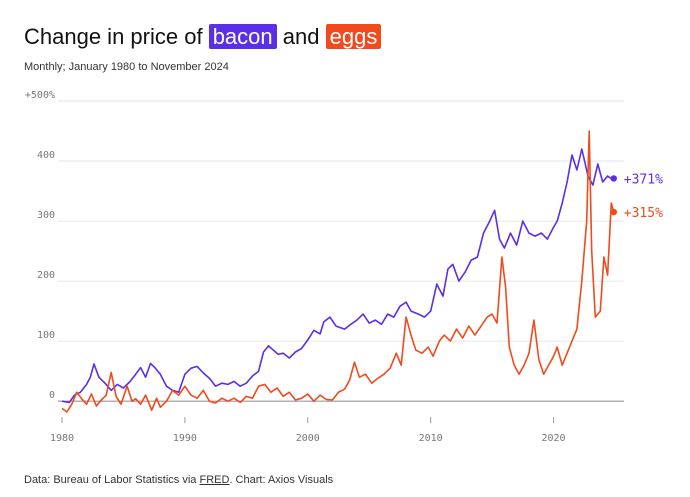  I want to click on y-tick-label: 200, so click(46, 275).